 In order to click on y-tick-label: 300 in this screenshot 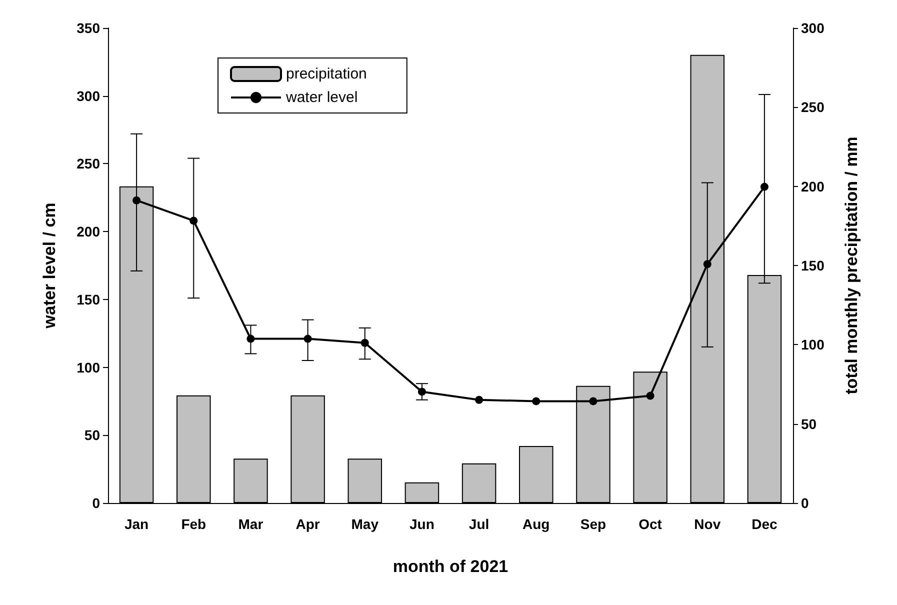, I will do `click(88, 96)`.